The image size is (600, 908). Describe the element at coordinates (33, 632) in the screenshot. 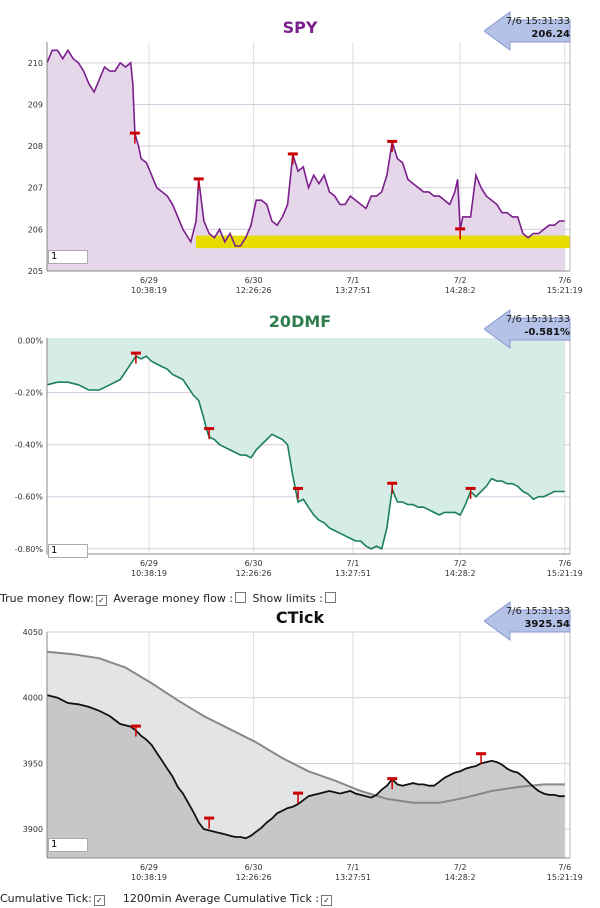

I see `ctick-y-tick-label: 4050` at that location.